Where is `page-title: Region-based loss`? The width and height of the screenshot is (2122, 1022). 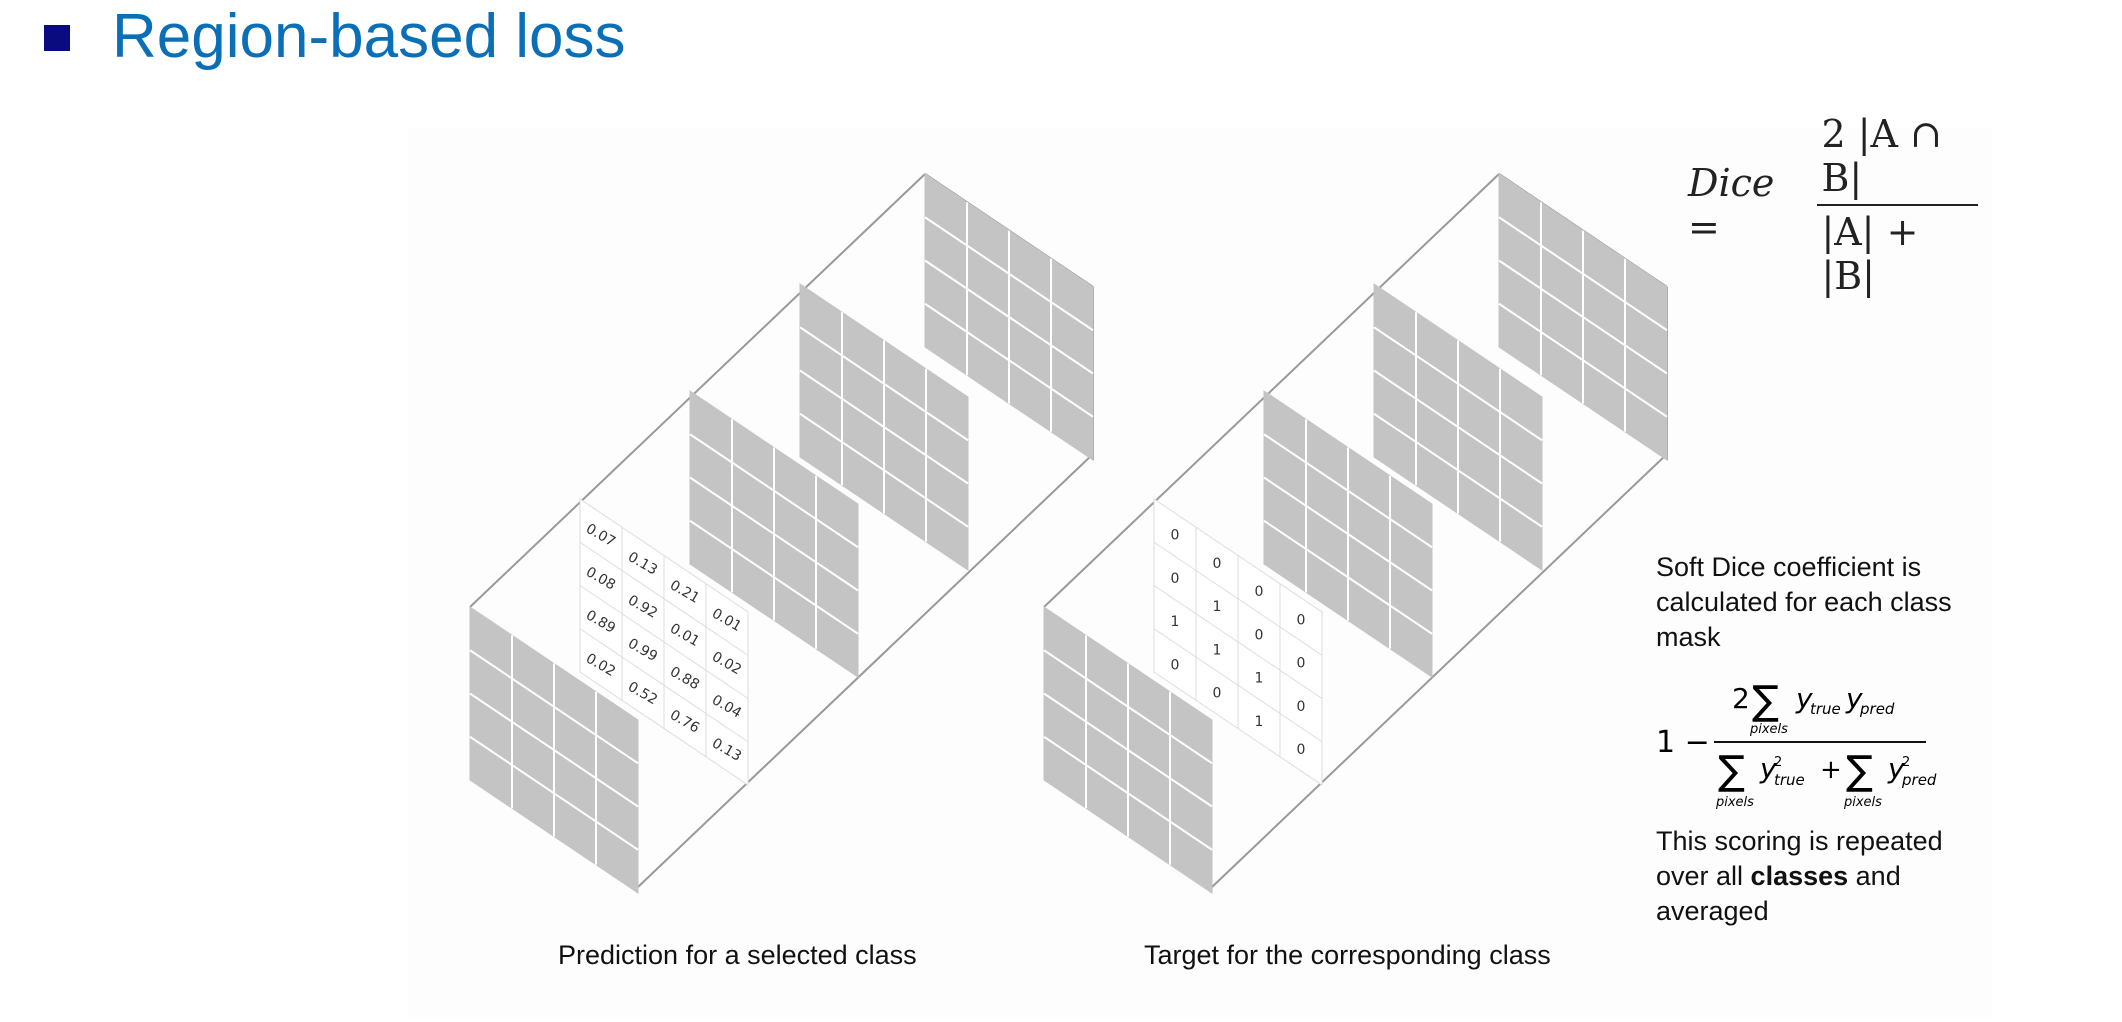 page-title: Region-based loss is located at coordinates (369, 36).